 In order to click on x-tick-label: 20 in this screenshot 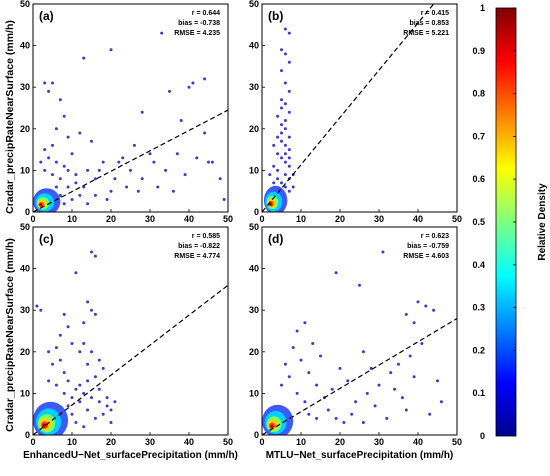, I will do `click(340, 442)`.